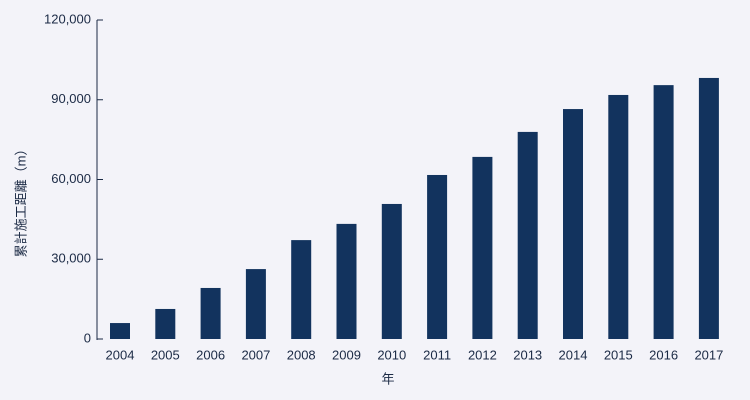  I want to click on x-tick-label: 2015, so click(618, 354).